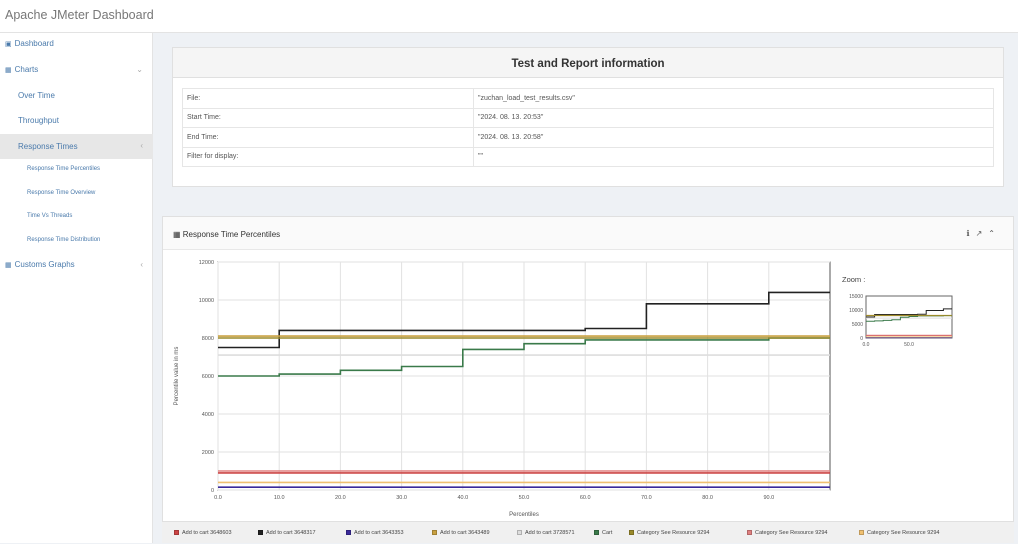 The width and height of the screenshot is (1018, 544). I want to click on panel-tools: ℹ↗⌃, so click(984, 233).